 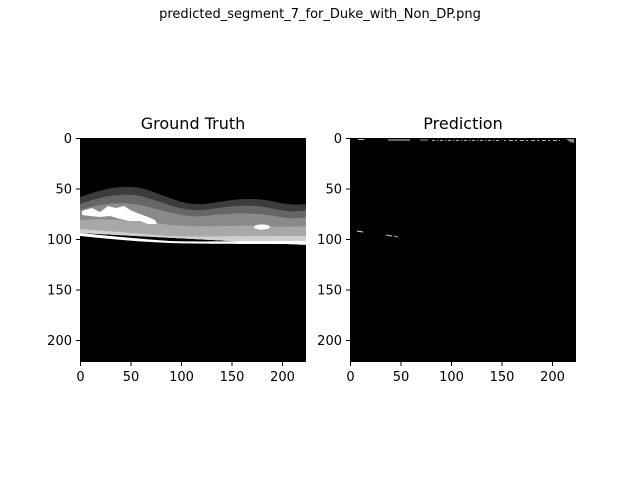 What do you see at coordinates (462, 123) in the screenshot?
I see `prediction-title: Prediction` at bounding box center [462, 123].